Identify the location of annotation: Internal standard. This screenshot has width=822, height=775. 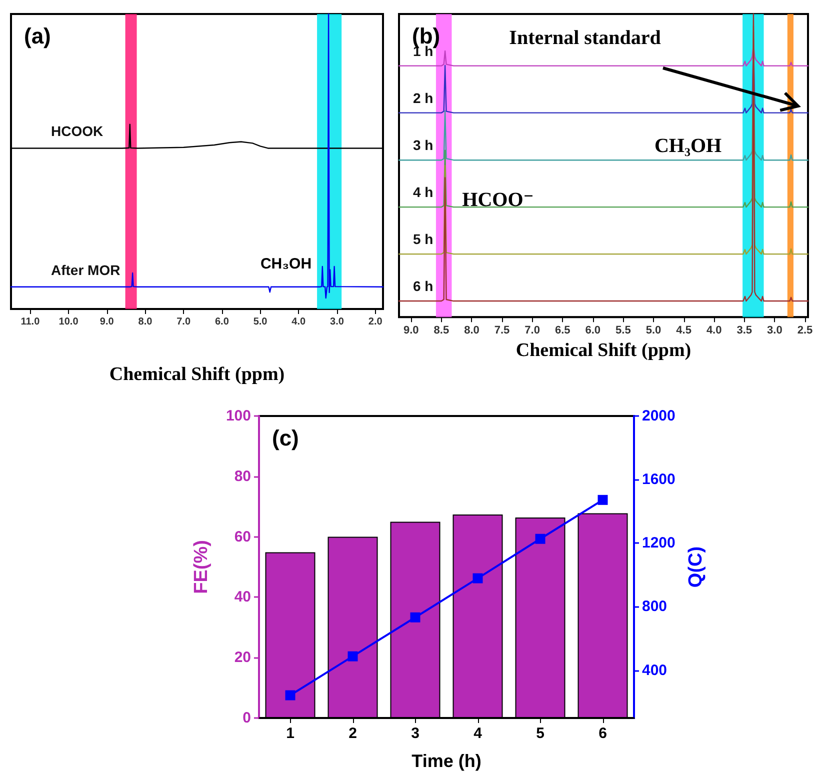
(585, 38).